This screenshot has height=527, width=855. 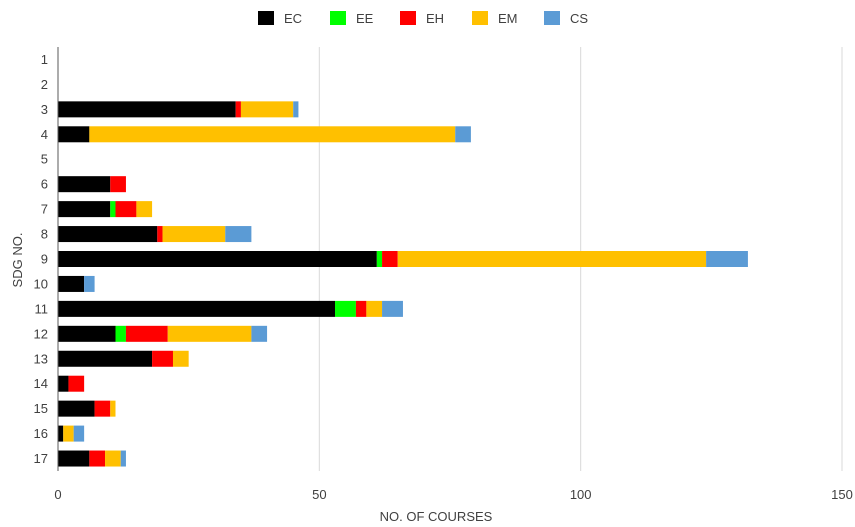 I want to click on legend-swatch-cs, so click(x=552, y=18).